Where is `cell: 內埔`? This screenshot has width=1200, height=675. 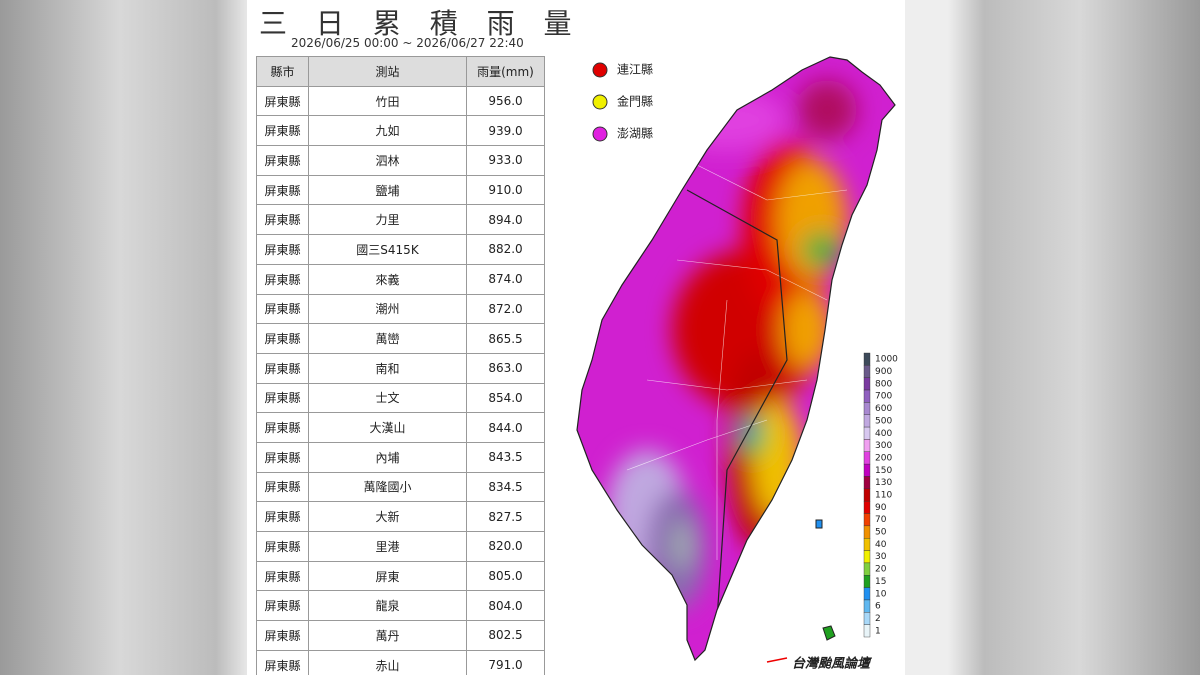
cell: 內埔 is located at coordinates (387, 457).